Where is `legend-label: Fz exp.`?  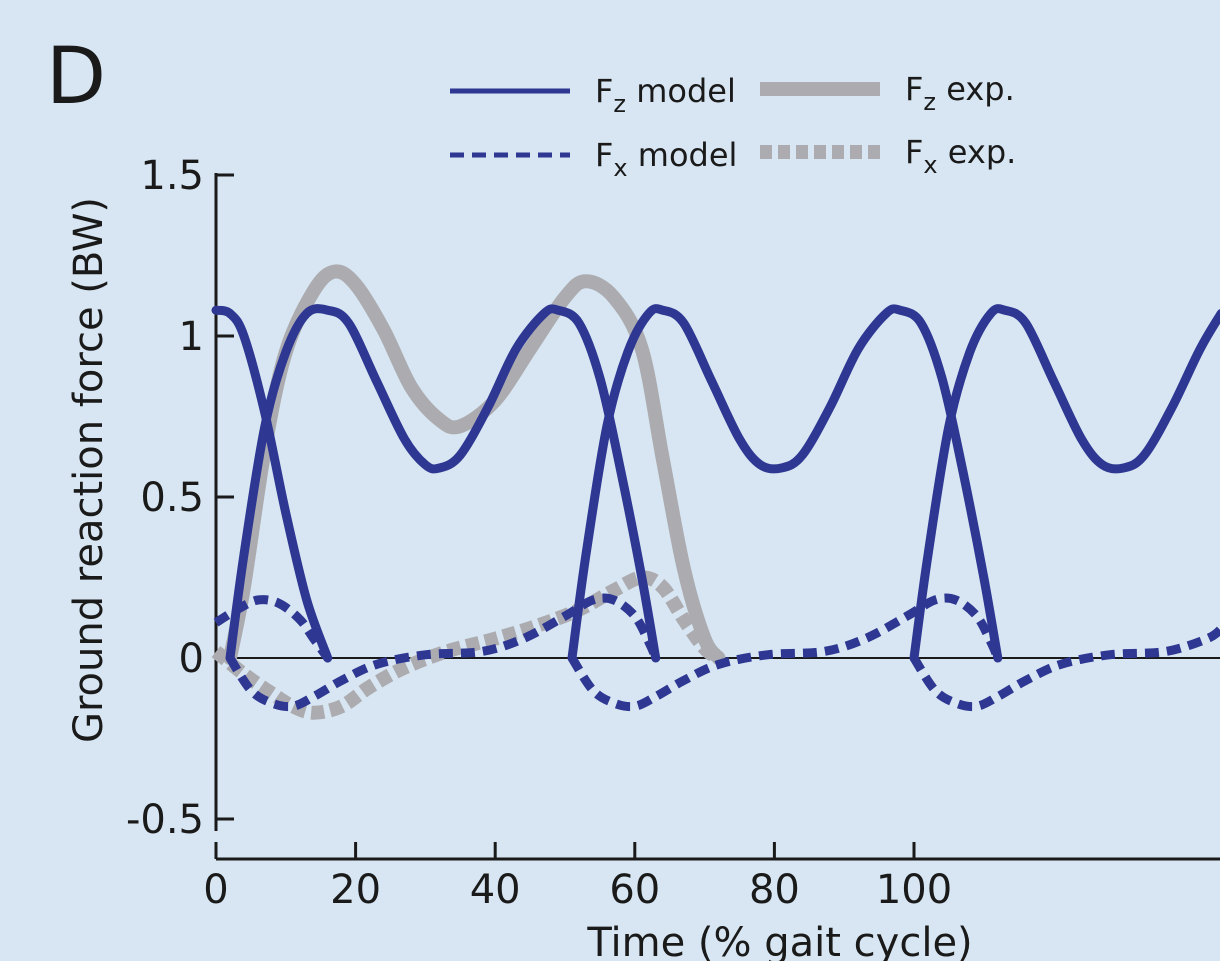 legend-label: Fz exp. is located at coordinates (960, 93).